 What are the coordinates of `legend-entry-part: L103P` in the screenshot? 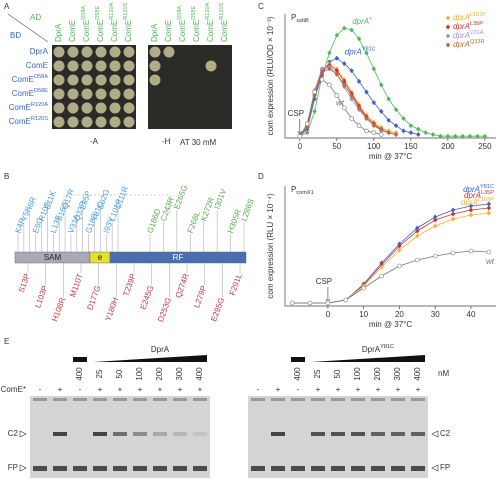 It's located at (478, 15).